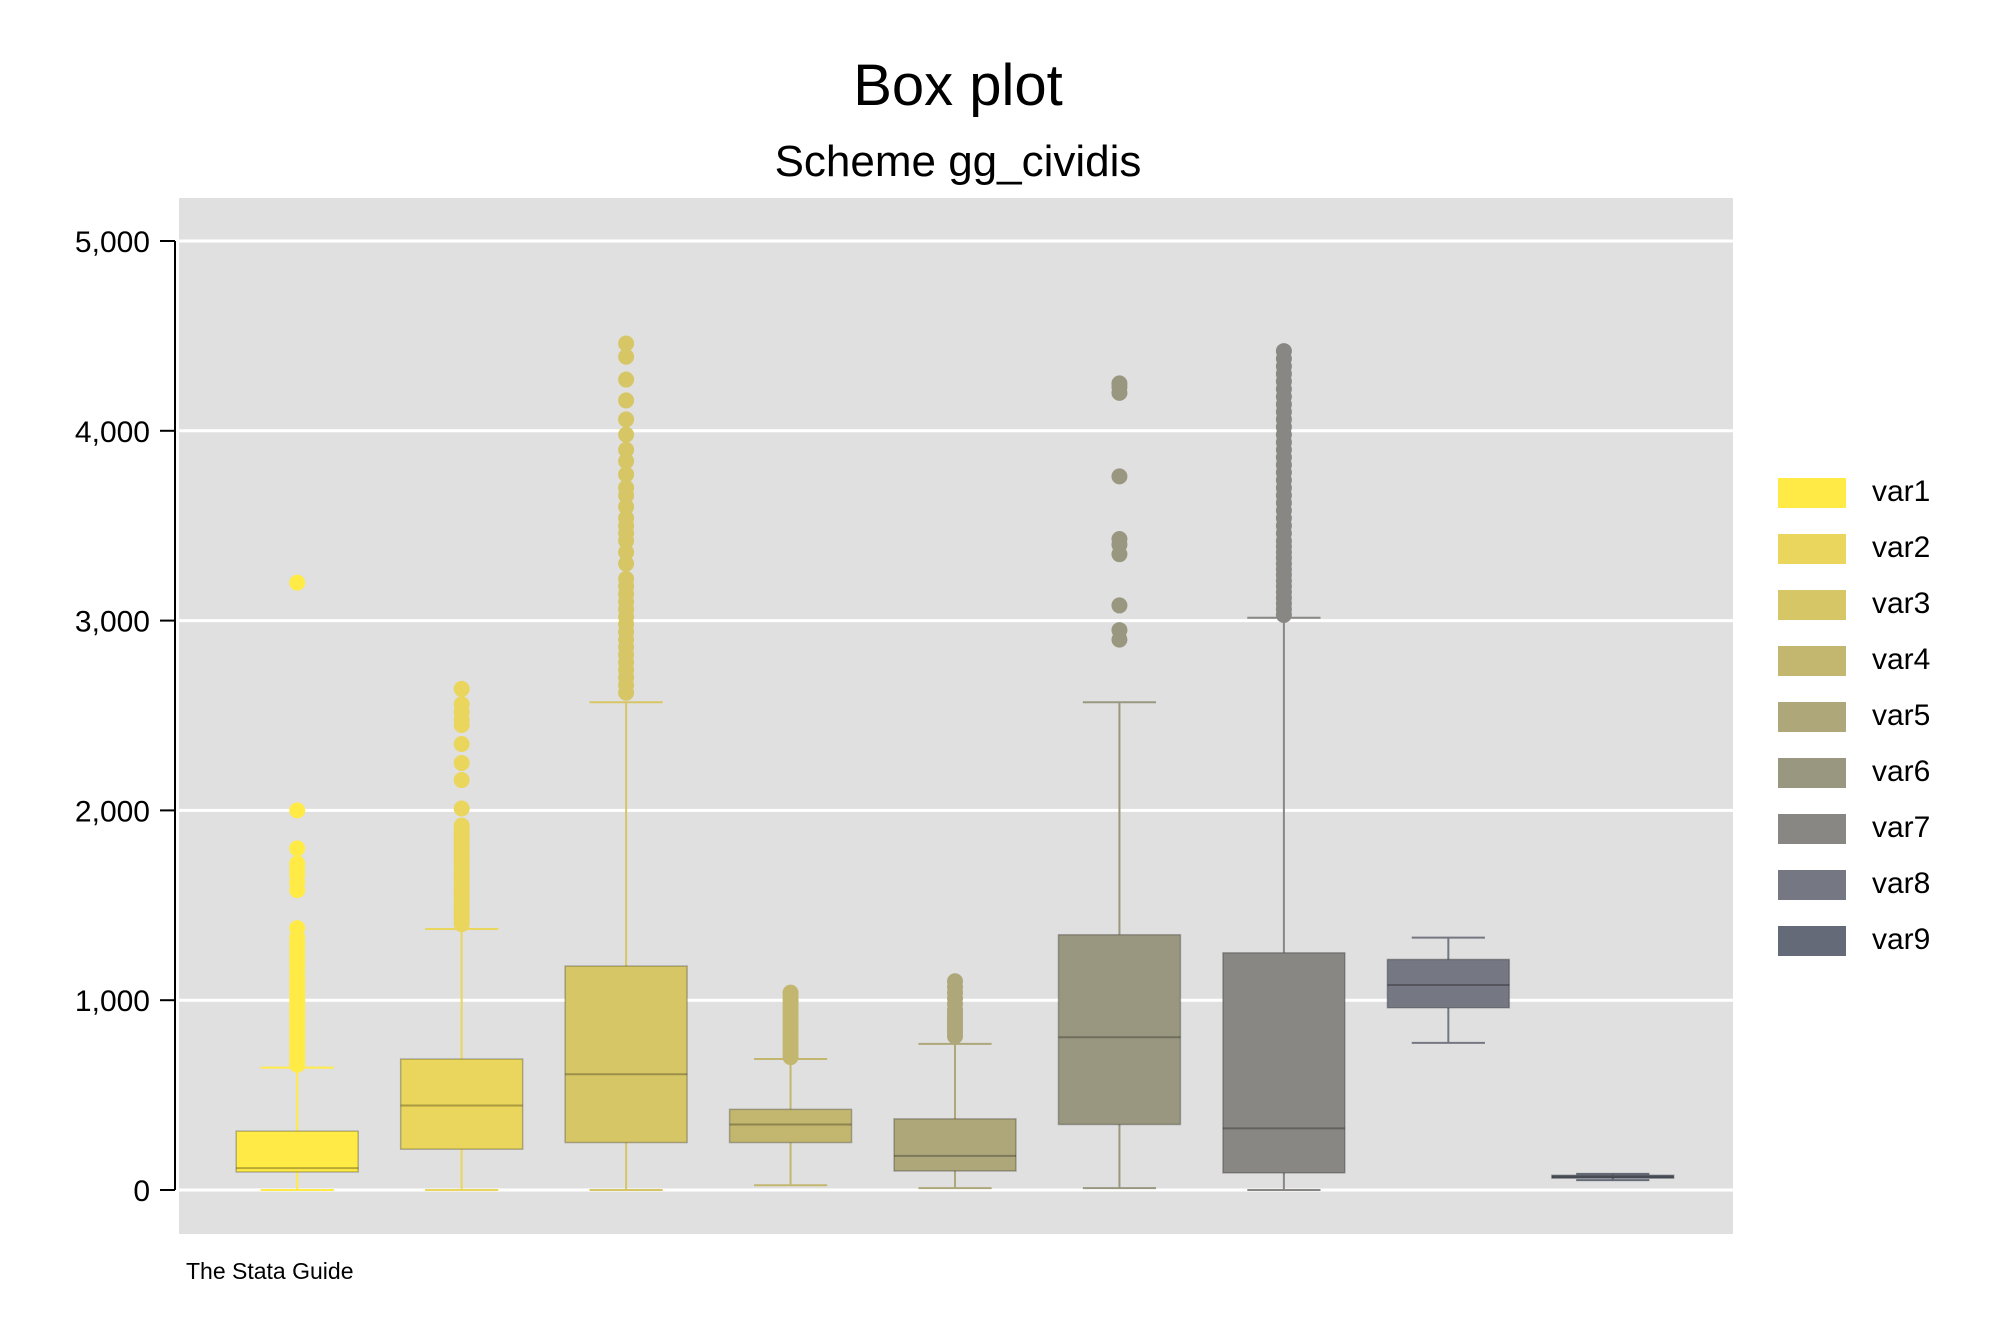 The height and width of the screenshot is (1333, 2000). I want to click on legend-label: var6, so click(1901, 771).